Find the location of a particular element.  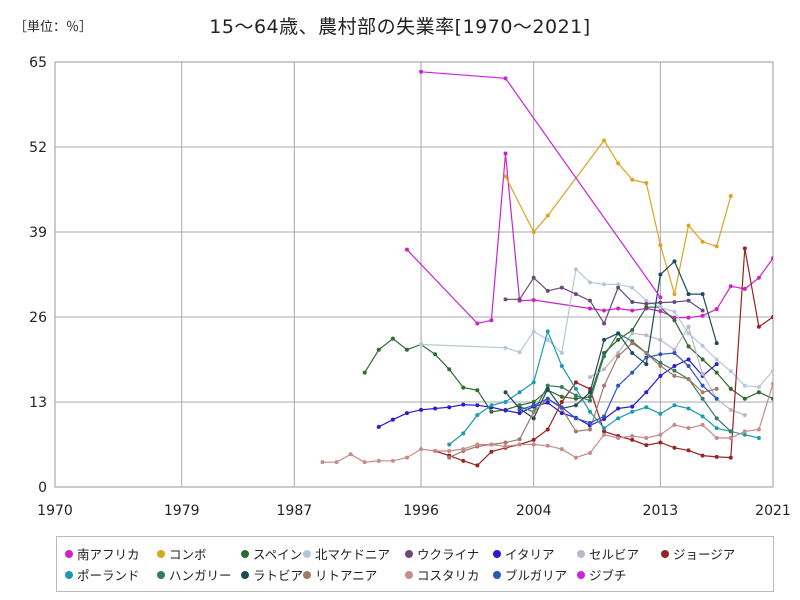

legend-item: ラトビア is located at coordinates (272, 574).